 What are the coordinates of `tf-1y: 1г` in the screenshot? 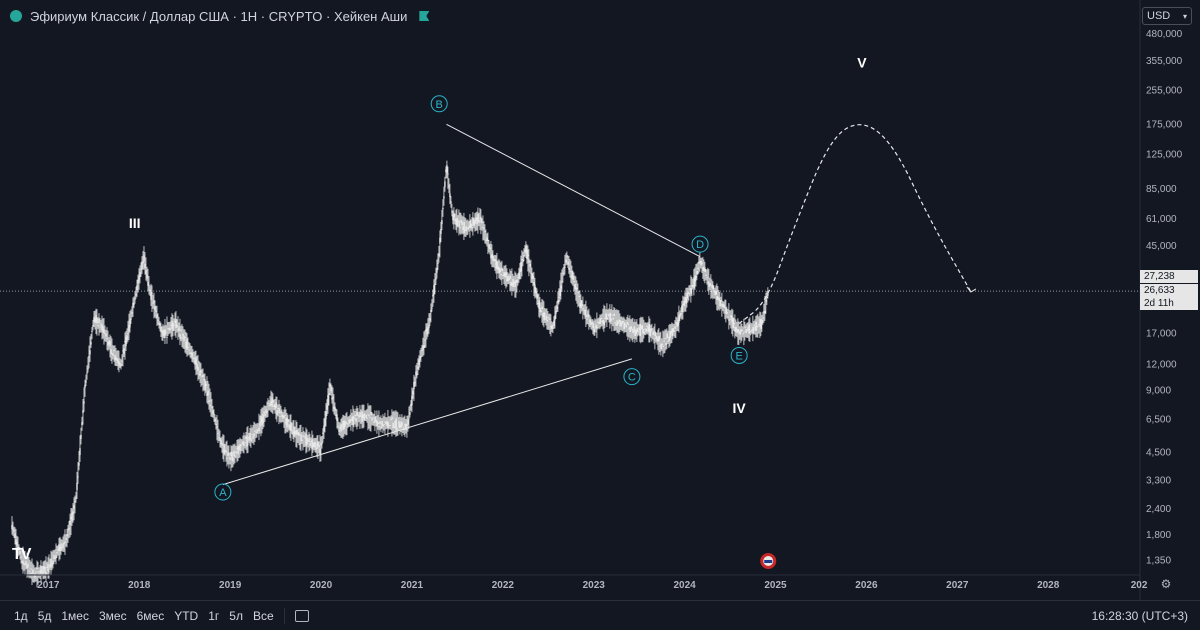 It's located at (214, 615).